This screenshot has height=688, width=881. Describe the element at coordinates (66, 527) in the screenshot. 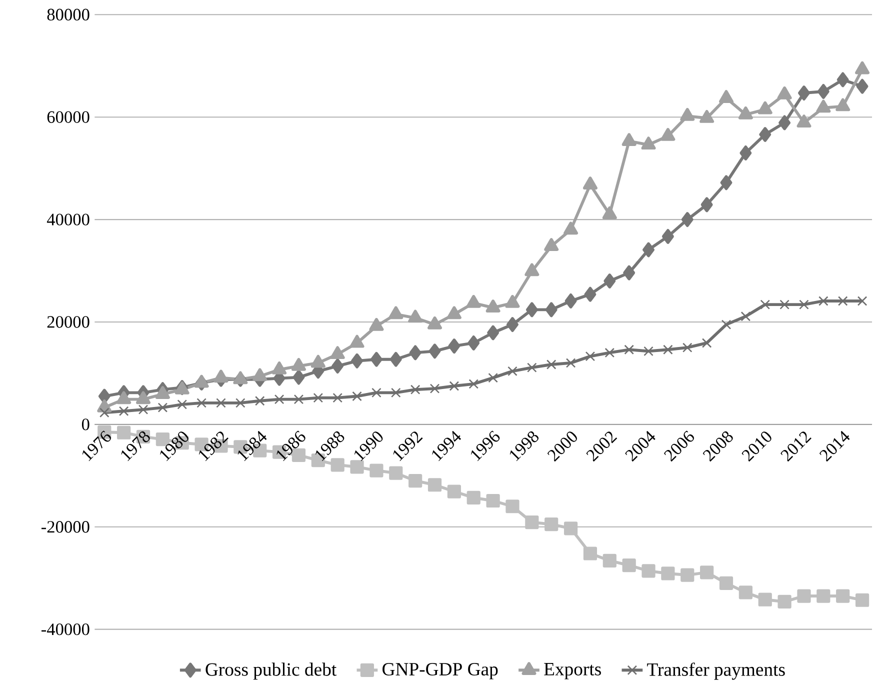

I see `y-tick-label: -20000` at that location.